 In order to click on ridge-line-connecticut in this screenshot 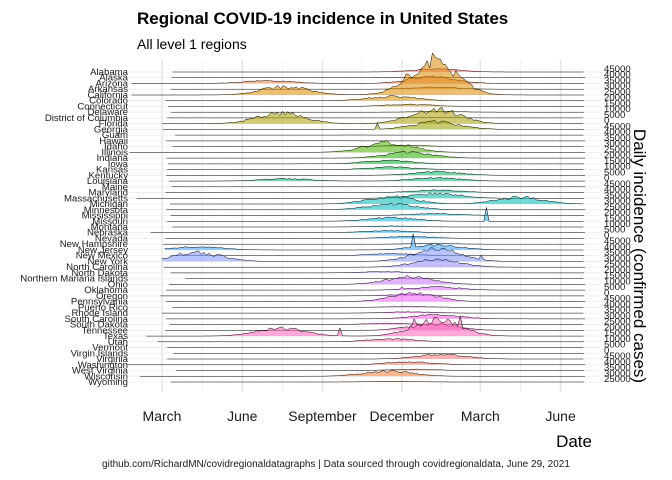, I will do `click(376, 105)`.